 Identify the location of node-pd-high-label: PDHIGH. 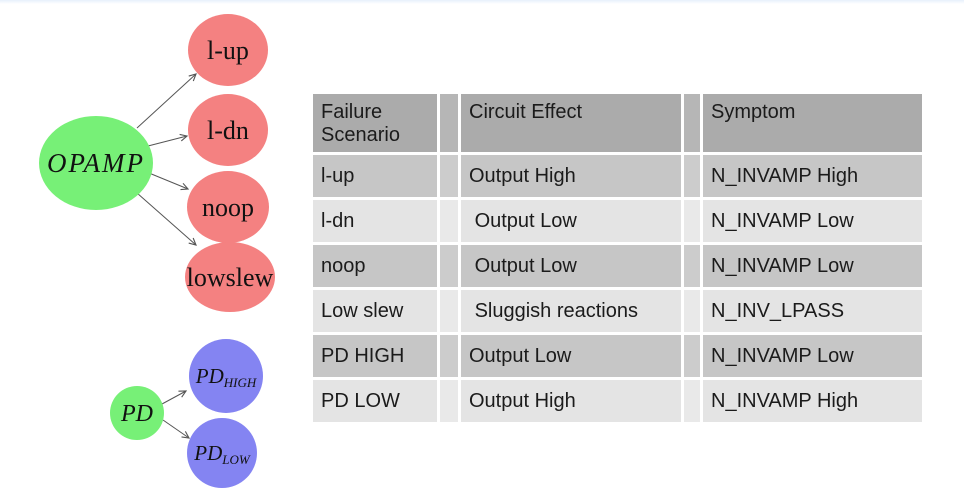
(226, 377).